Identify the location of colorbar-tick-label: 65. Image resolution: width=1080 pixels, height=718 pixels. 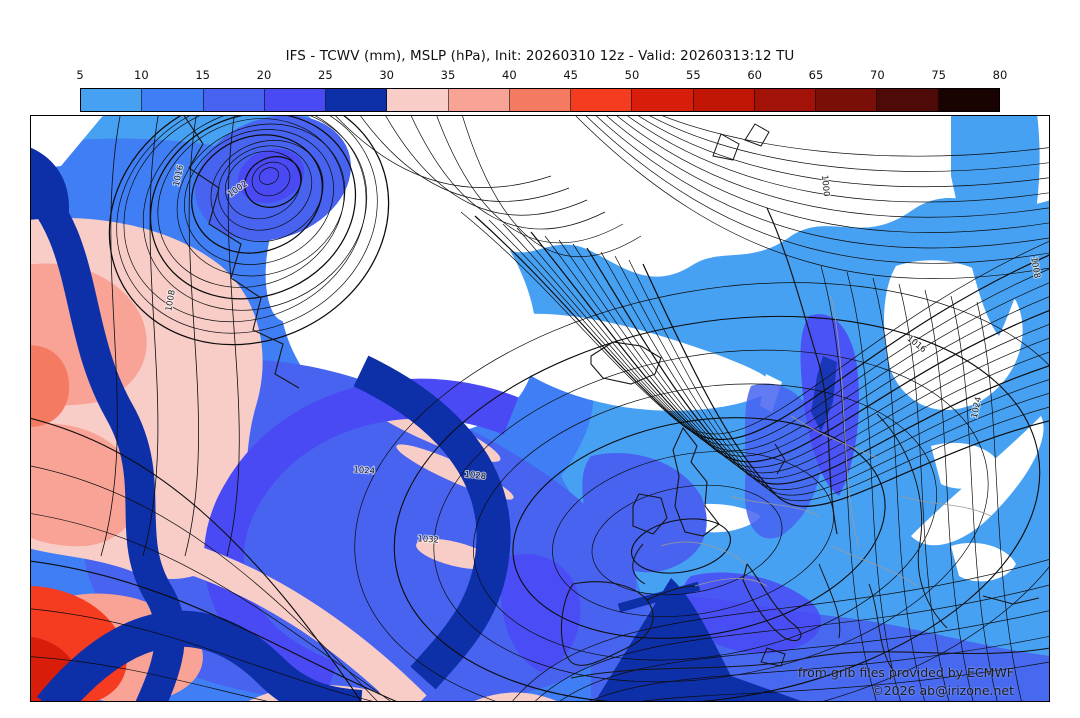
(816, 75).